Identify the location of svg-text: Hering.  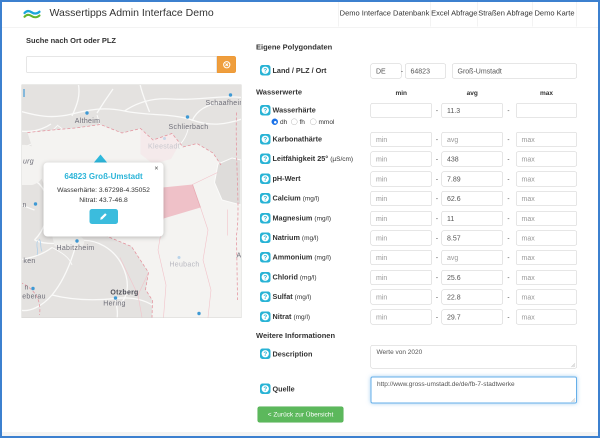
(114, 304).